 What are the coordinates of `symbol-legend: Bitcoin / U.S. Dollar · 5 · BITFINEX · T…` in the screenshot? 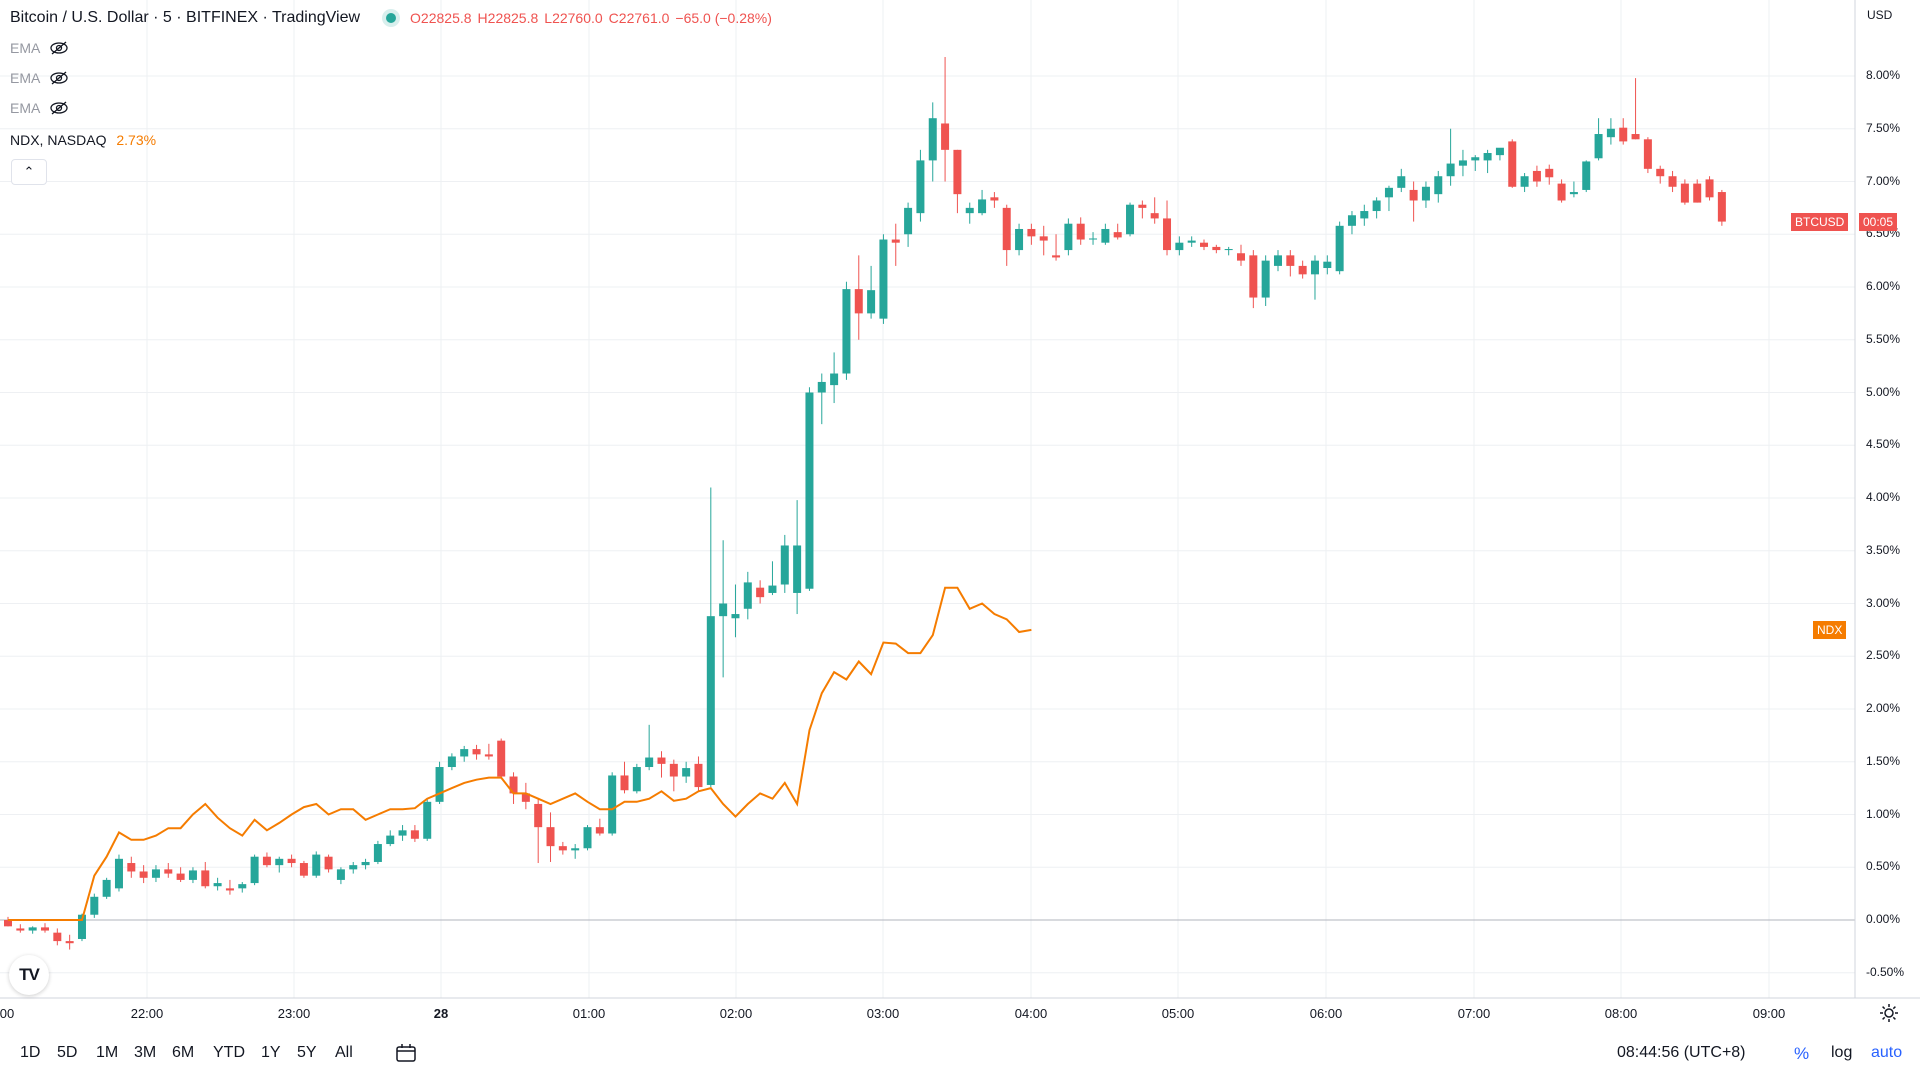 It's located at (394, 18).